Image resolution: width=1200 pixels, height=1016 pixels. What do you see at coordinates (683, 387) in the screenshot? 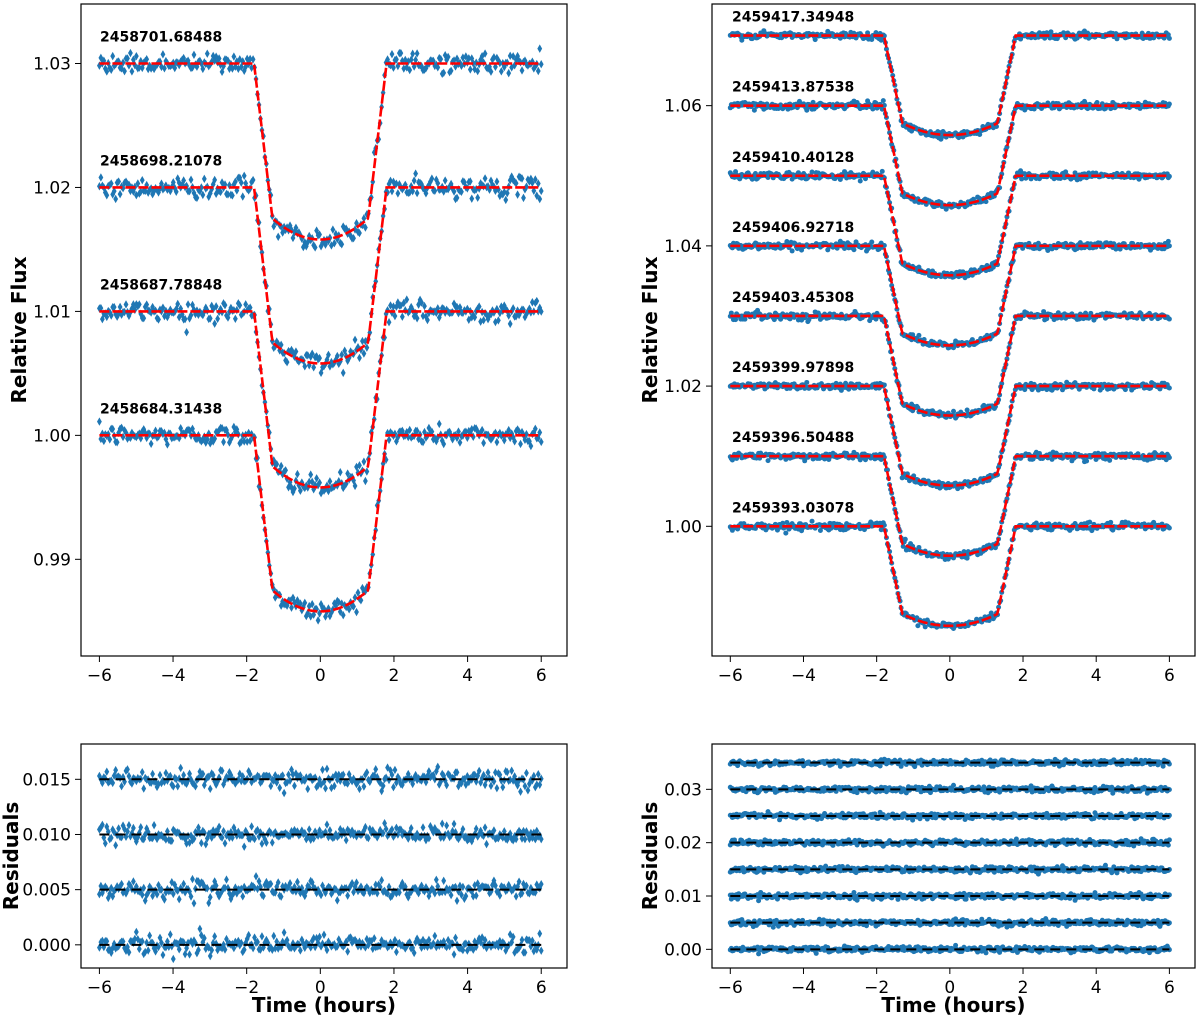
I see `y-tick-label: 1.02` at bounding box center [683, 387].